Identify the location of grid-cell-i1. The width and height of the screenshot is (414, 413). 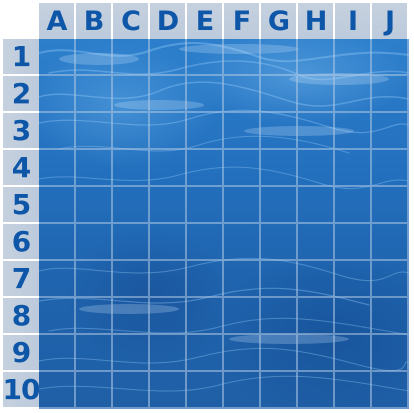
(353, 57).